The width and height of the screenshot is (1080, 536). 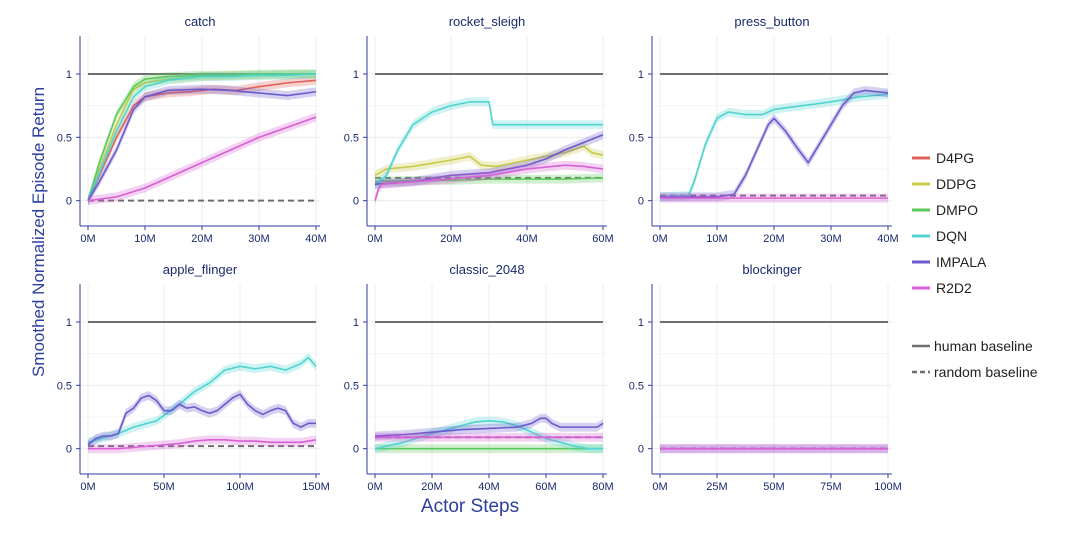 I want to click on legend-label-baseline: random baseline, so click(x=986, y=372).